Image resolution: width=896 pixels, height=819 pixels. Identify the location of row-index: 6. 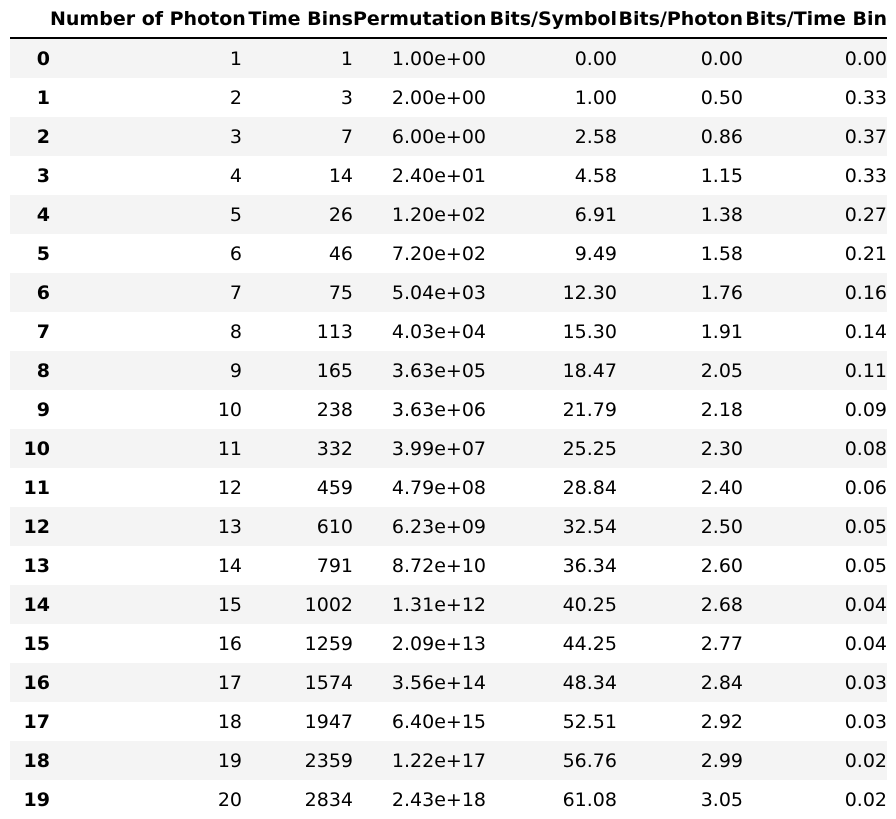
(43, 292).